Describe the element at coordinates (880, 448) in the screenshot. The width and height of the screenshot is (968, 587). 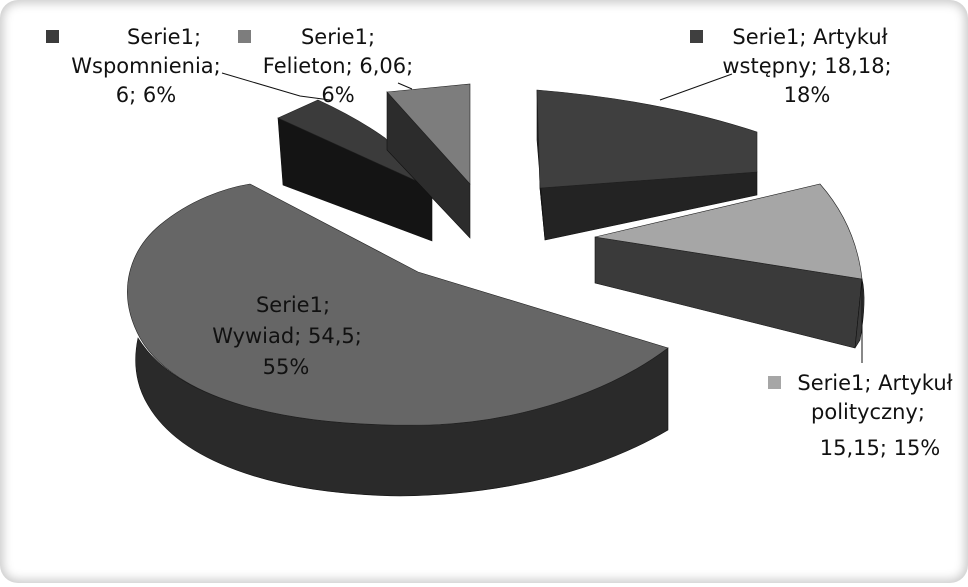
I see `data-label-line: 15,15; 15%` at that location.